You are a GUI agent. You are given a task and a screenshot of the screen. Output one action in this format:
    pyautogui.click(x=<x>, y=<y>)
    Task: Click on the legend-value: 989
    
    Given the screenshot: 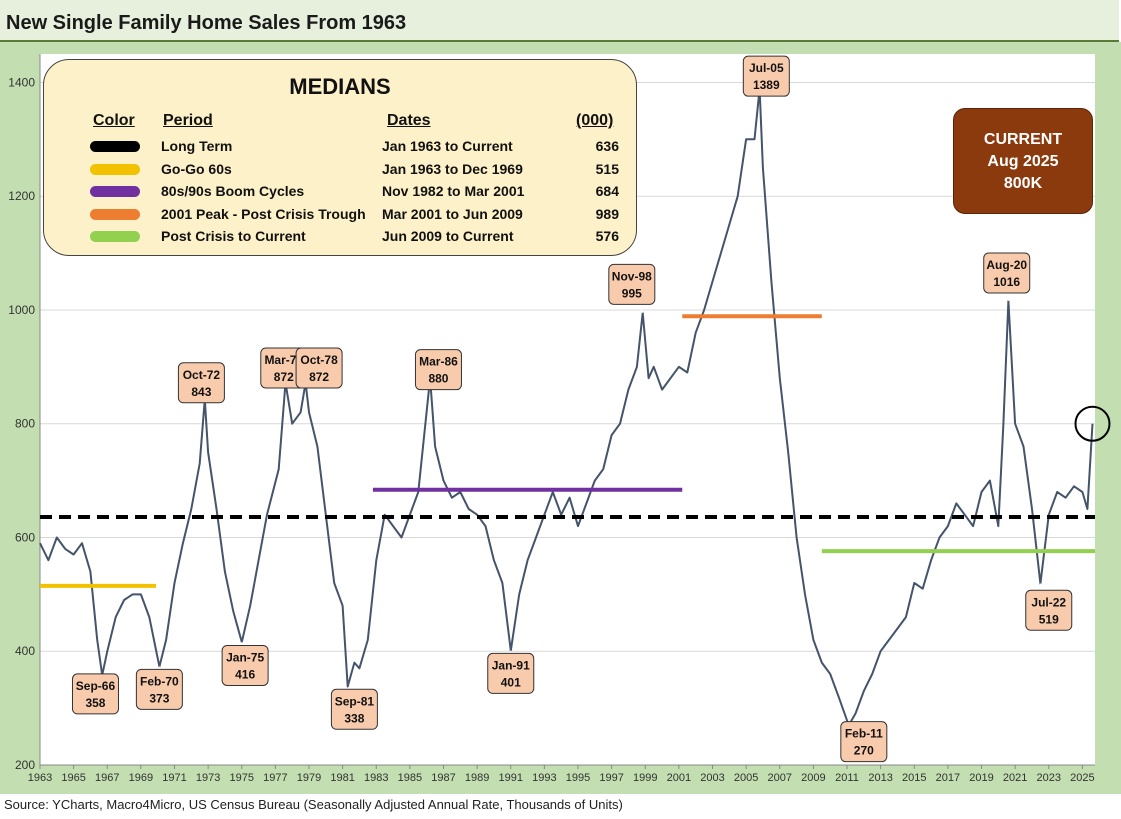 What is the action you would take?
    pyautogui.click(x=607, y=214)
    